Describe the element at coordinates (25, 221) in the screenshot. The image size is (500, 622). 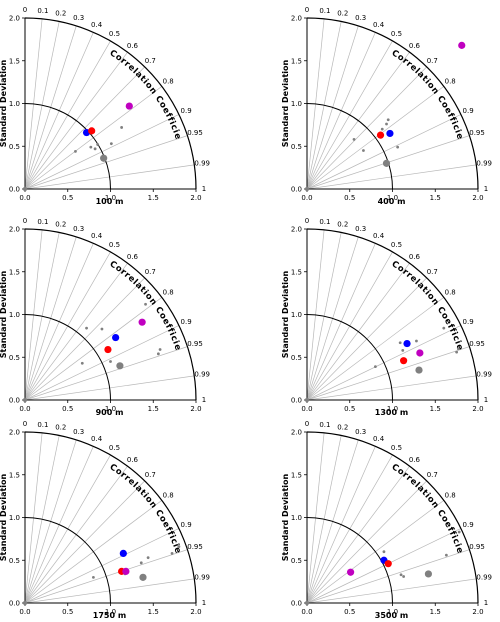
I see `corr-tick-label: 0` at that location.